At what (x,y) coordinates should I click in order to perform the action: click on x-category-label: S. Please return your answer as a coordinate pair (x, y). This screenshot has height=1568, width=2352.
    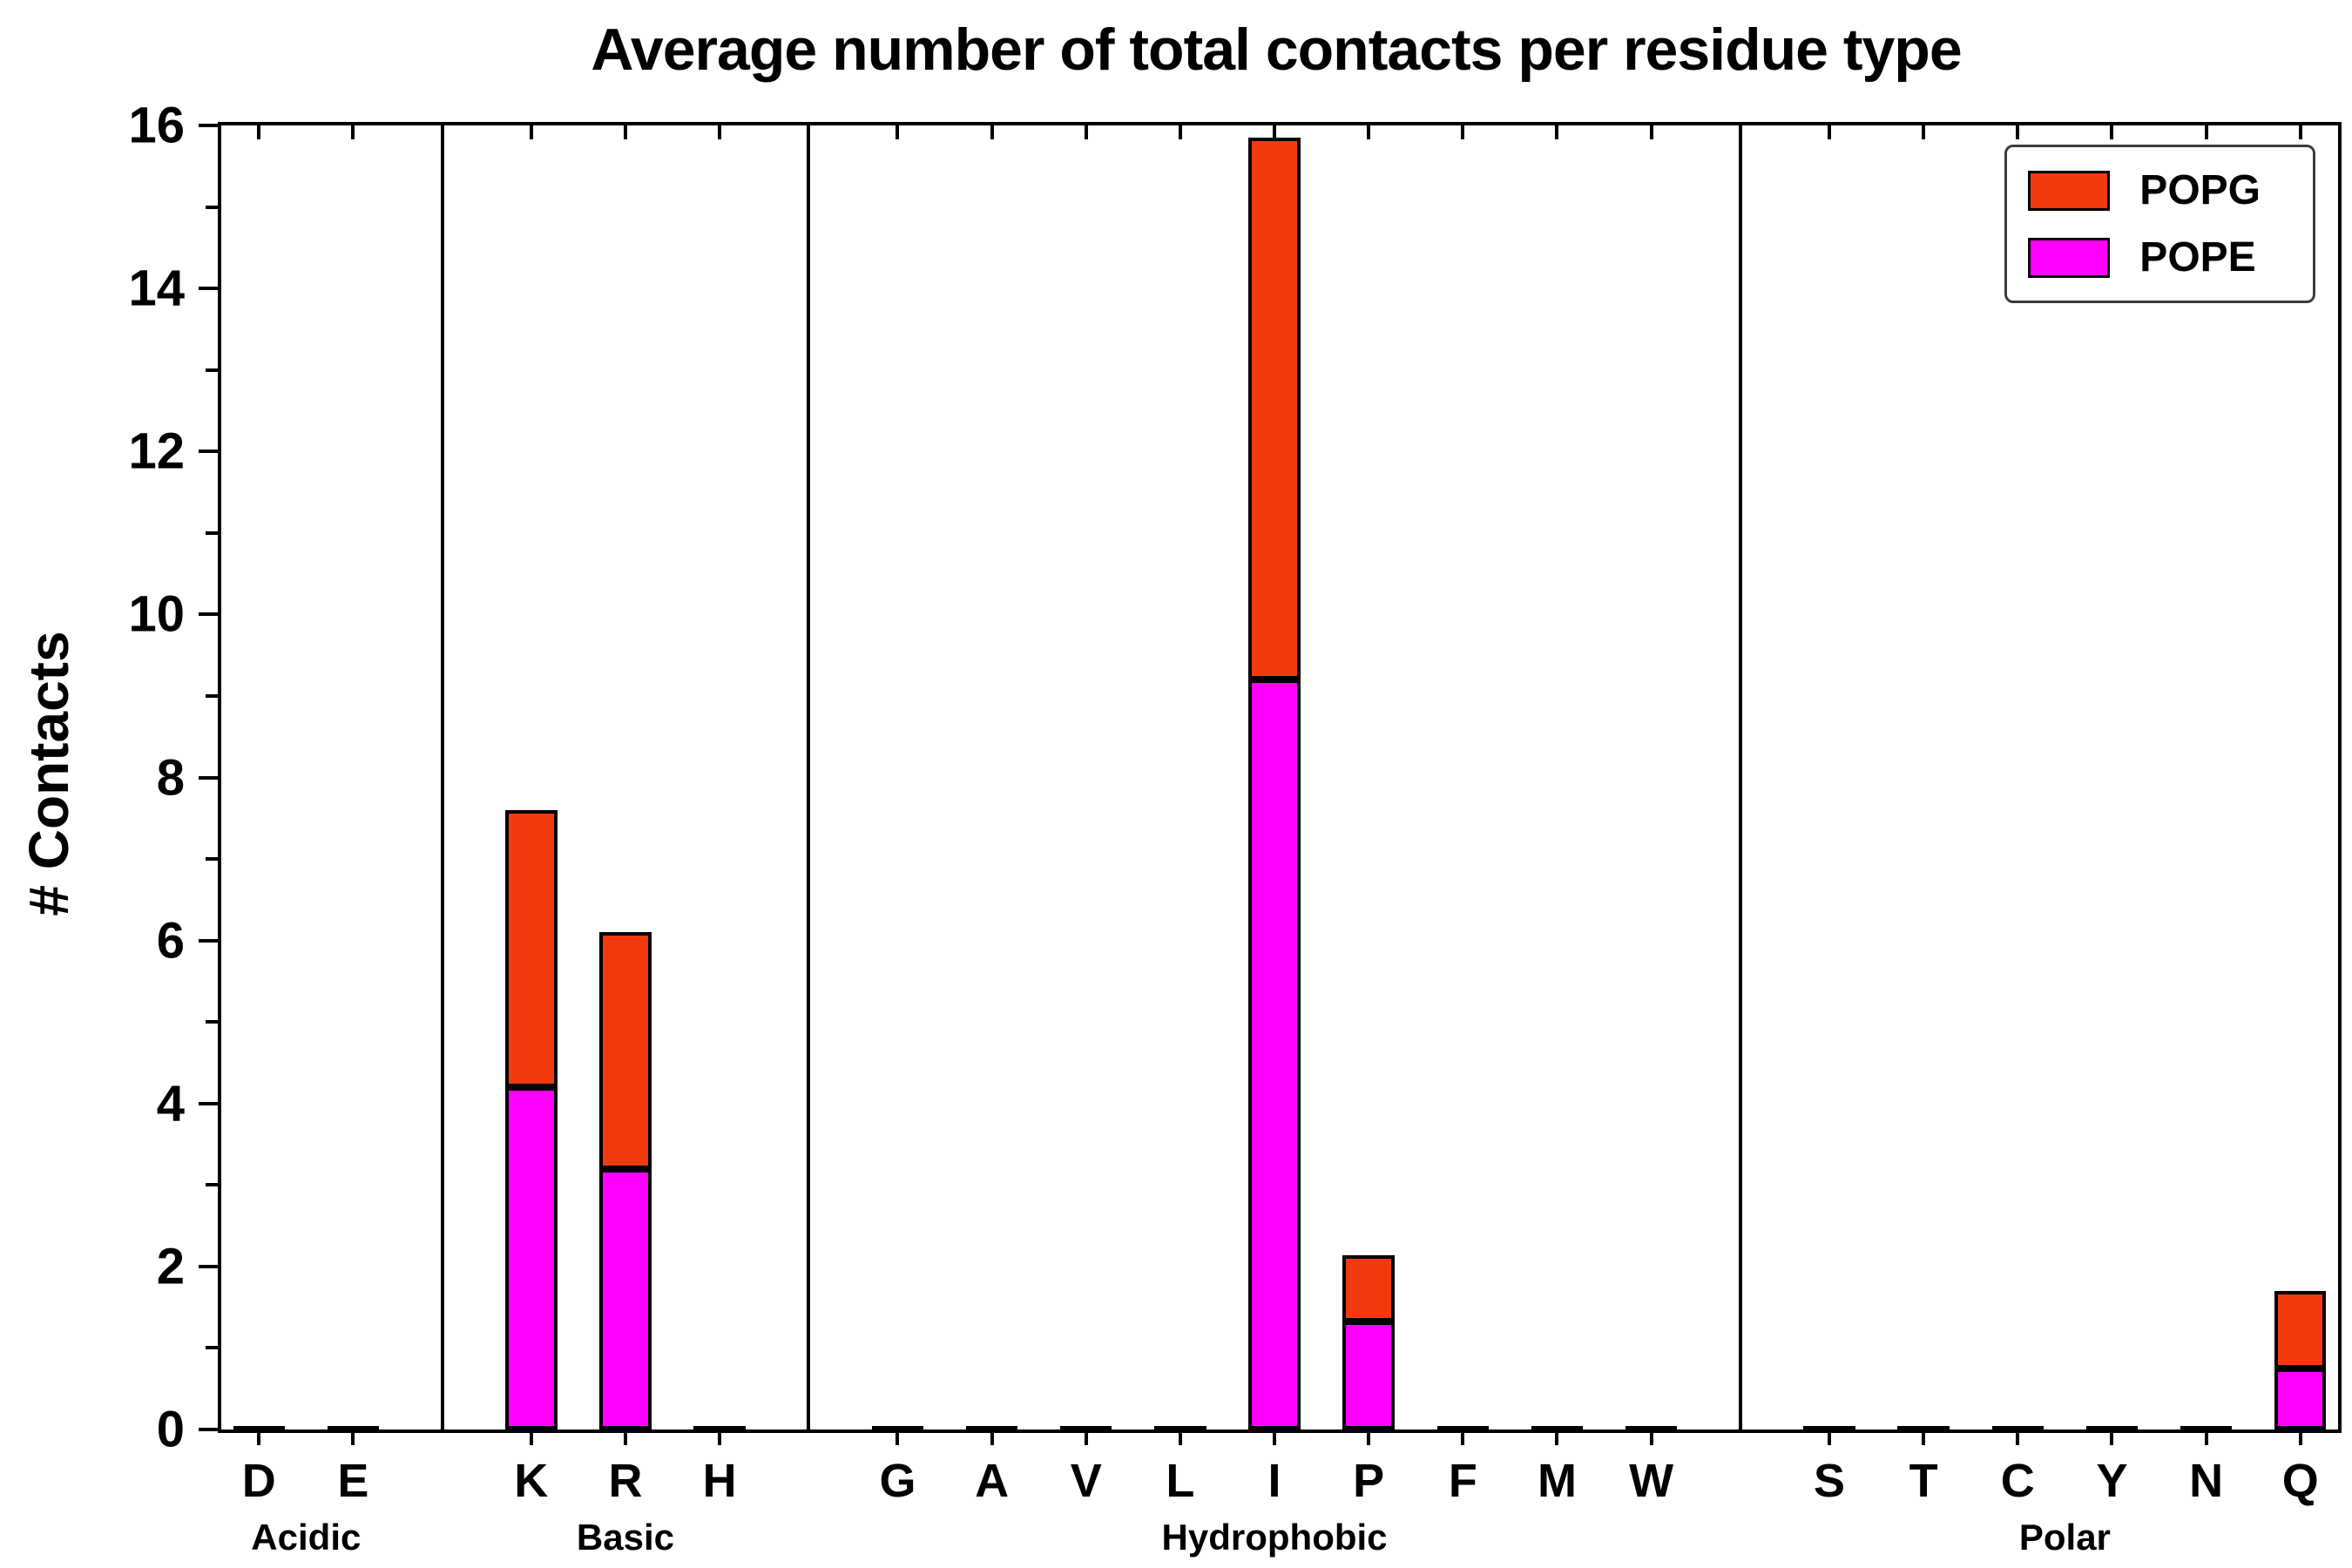
    Looking at the image, I should click on (1830, 1481).